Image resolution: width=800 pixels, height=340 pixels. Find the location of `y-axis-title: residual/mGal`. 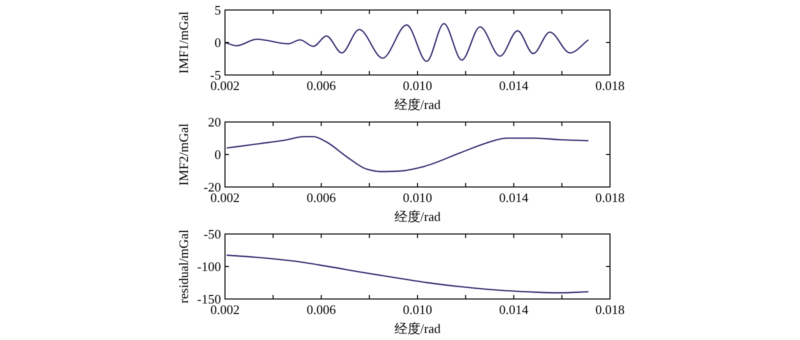

y-axis-title: residual/mGal is located at coordinates (183, 266).